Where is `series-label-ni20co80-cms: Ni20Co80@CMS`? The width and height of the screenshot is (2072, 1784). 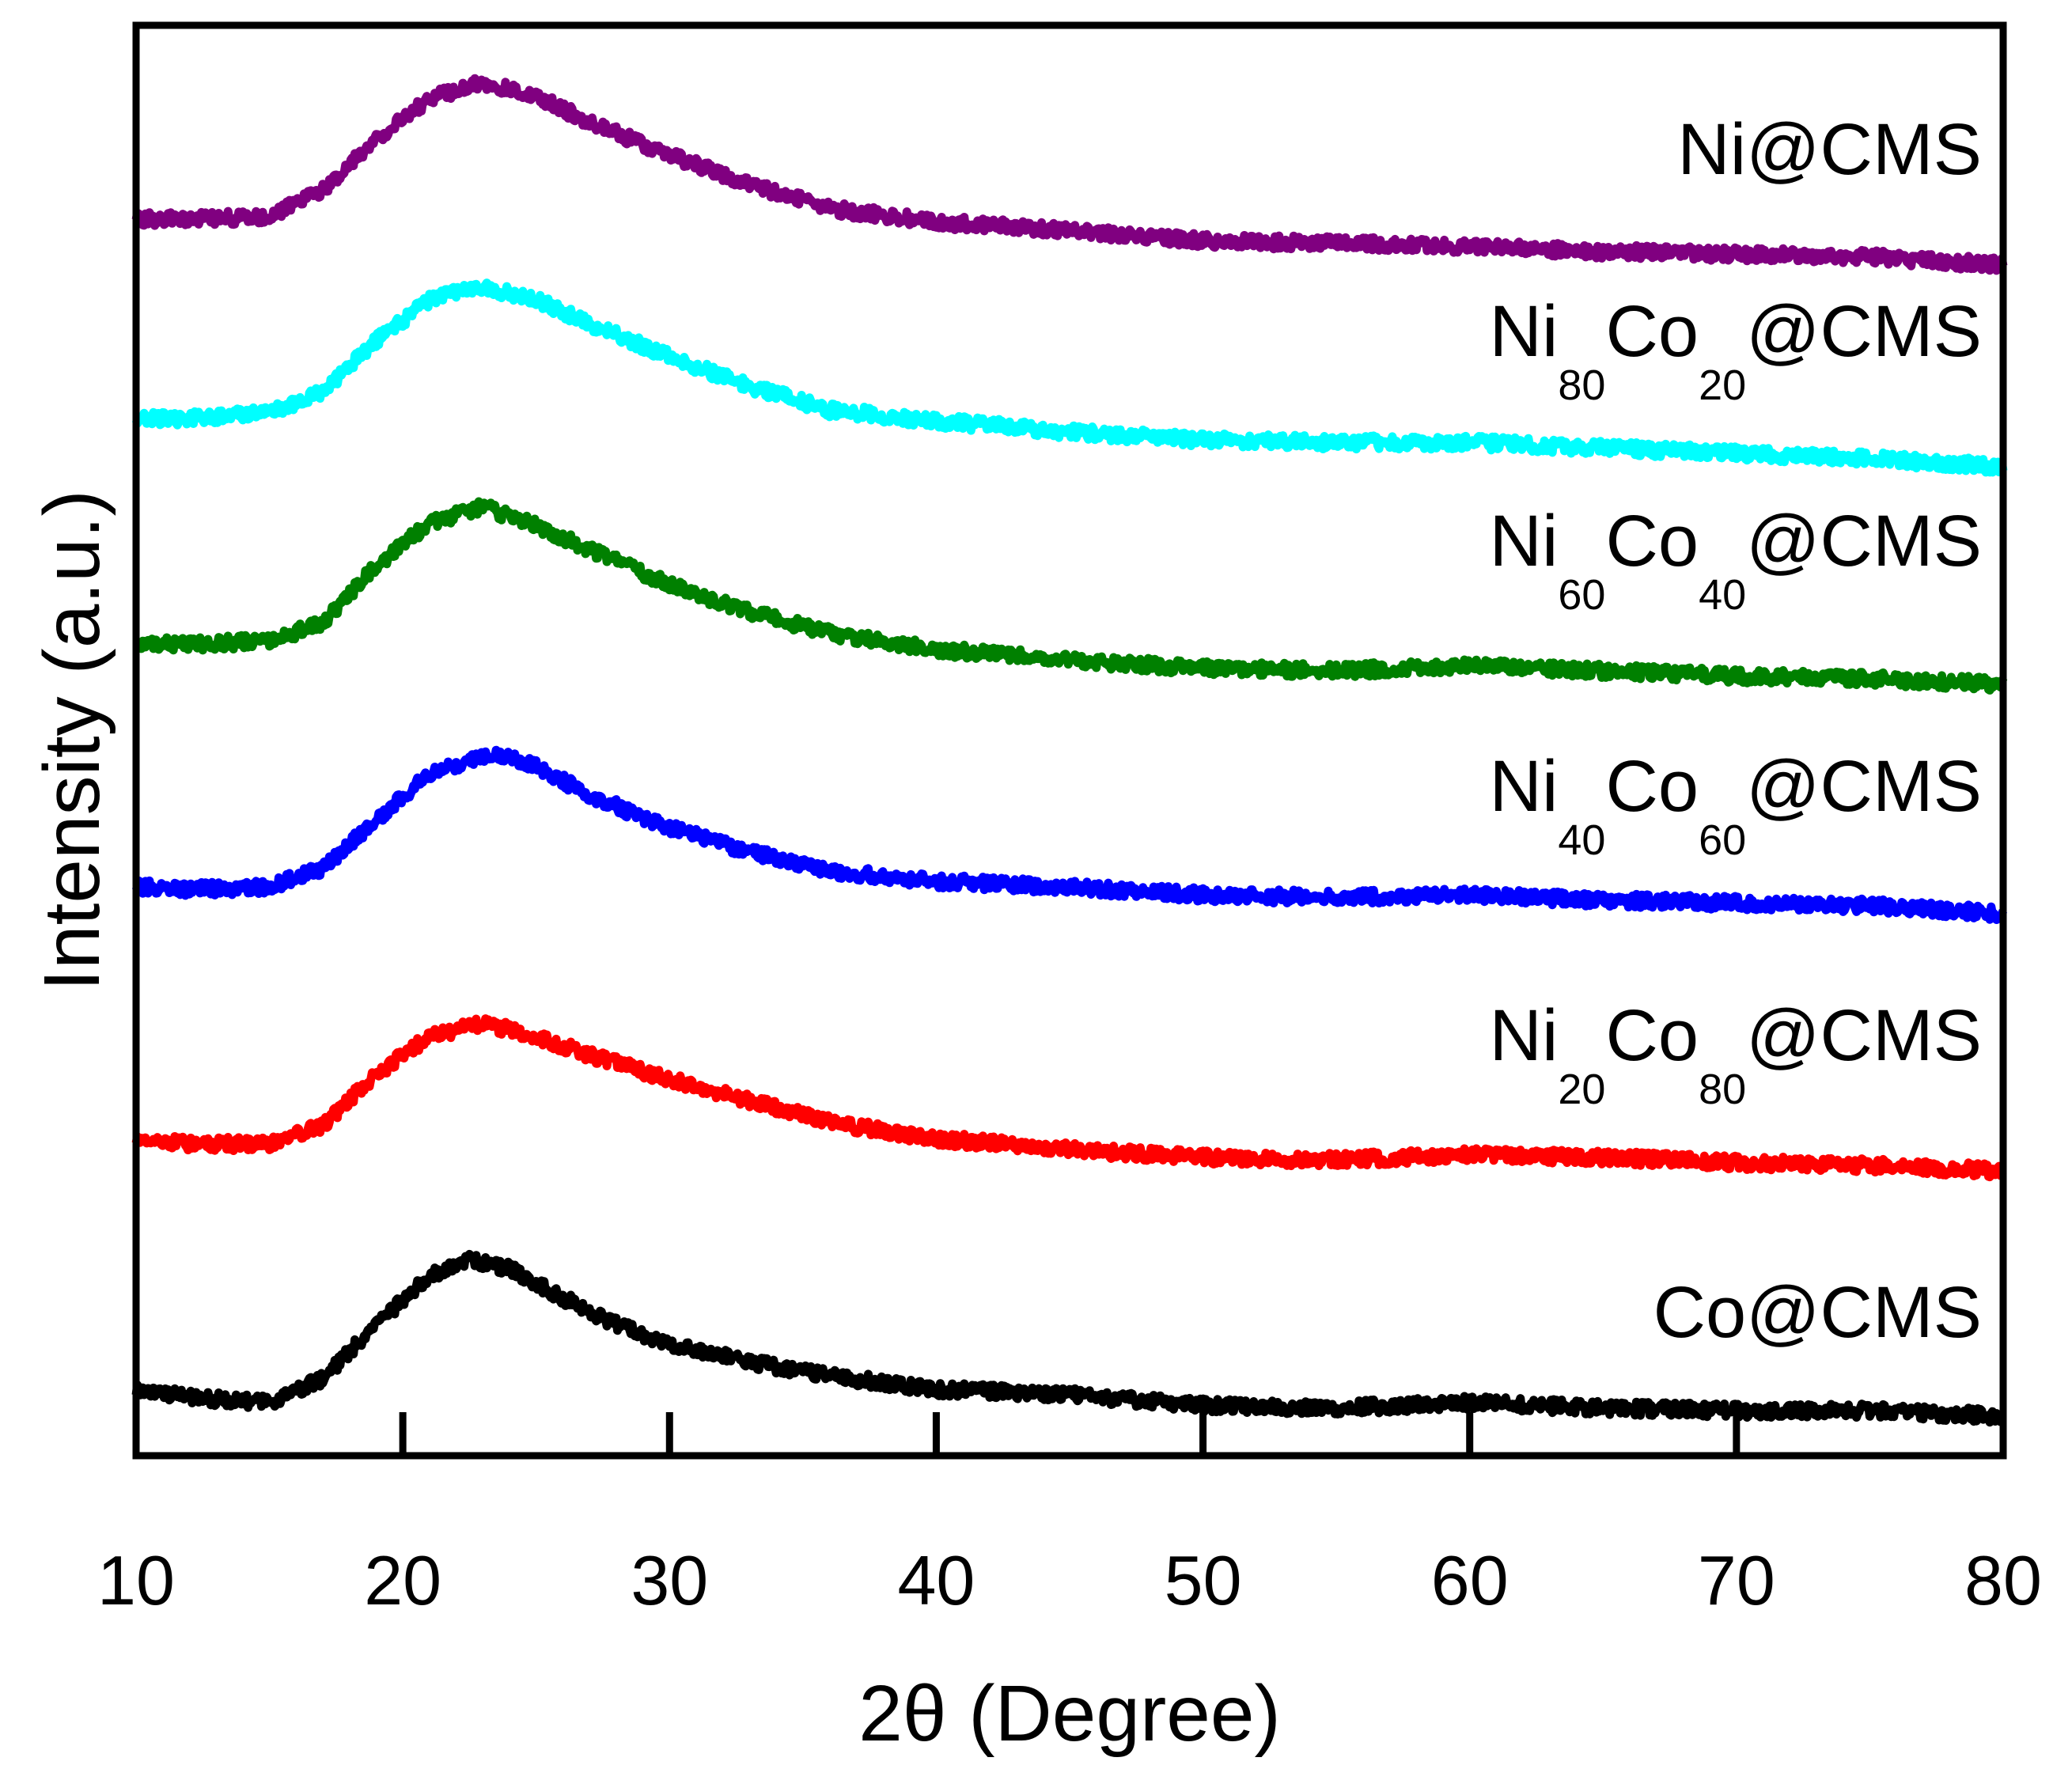
series-label-ni20co80-cms: Ni20Co80@CMS is located at coordinates (1736, 1054).